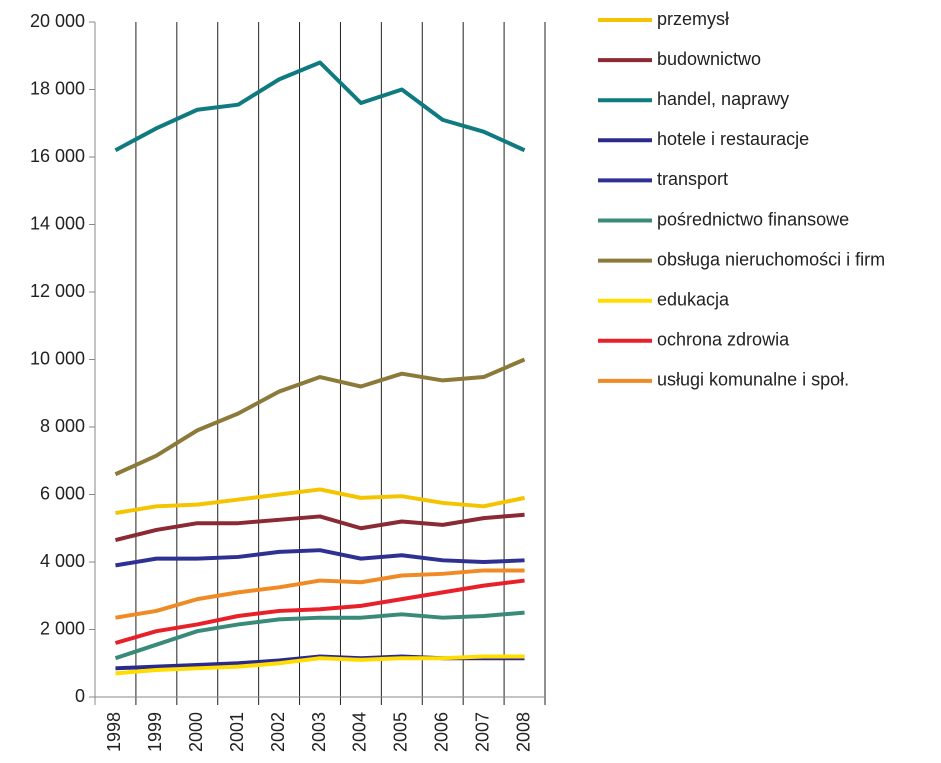  I want to click on y-tick-label: 18 000, so click(57, 88).